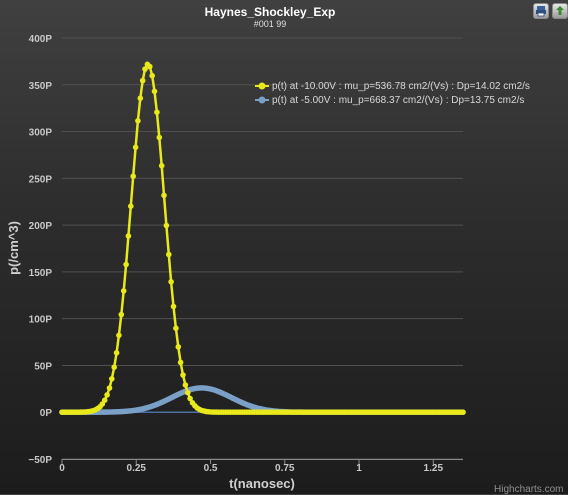  I want to click on y-axis-title: p(/cm^3), so click(13, 248).